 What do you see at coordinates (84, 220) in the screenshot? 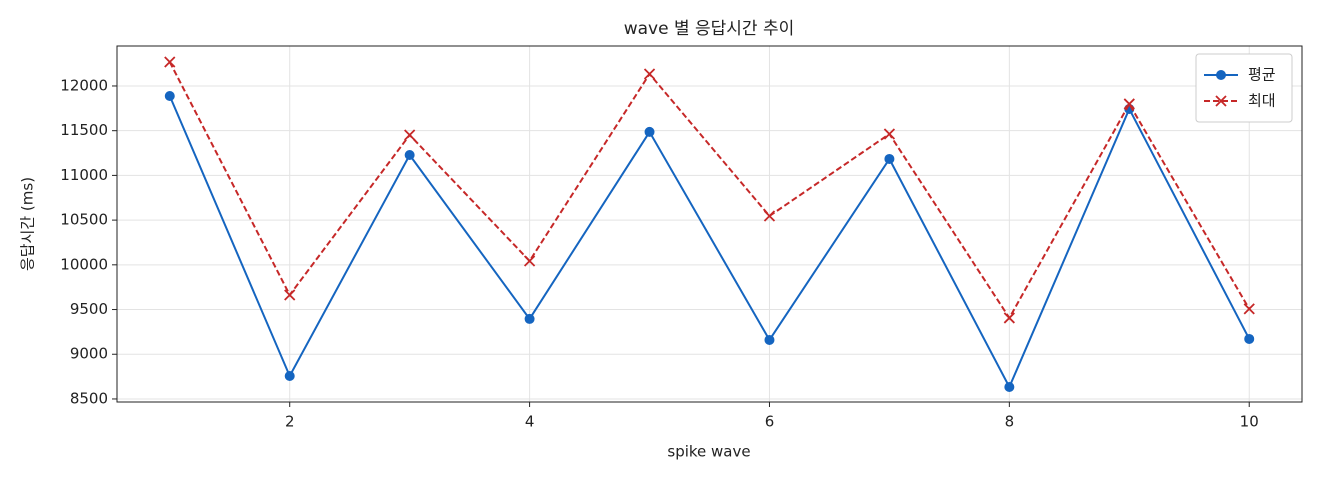
I see `y-tick-label: 10500` at bounding box center [84, 220].